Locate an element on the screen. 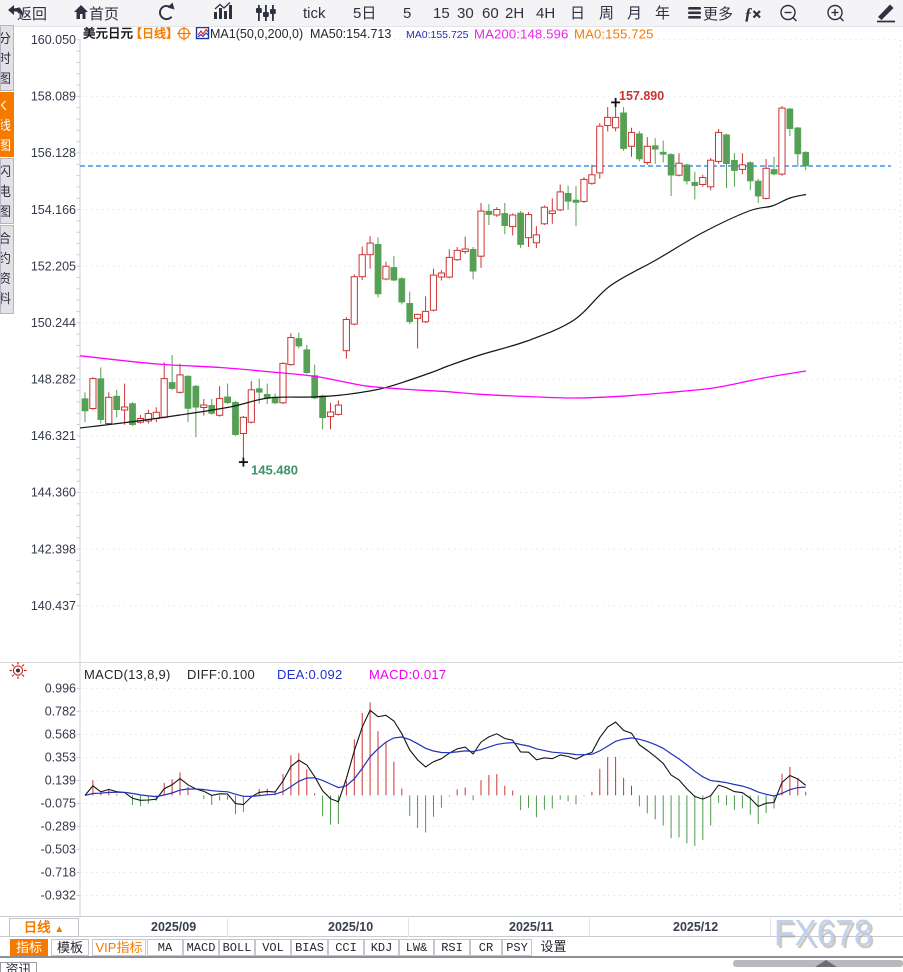 The image size is (903, 972). svg-text: 日 is located at coordinates (577, 13).